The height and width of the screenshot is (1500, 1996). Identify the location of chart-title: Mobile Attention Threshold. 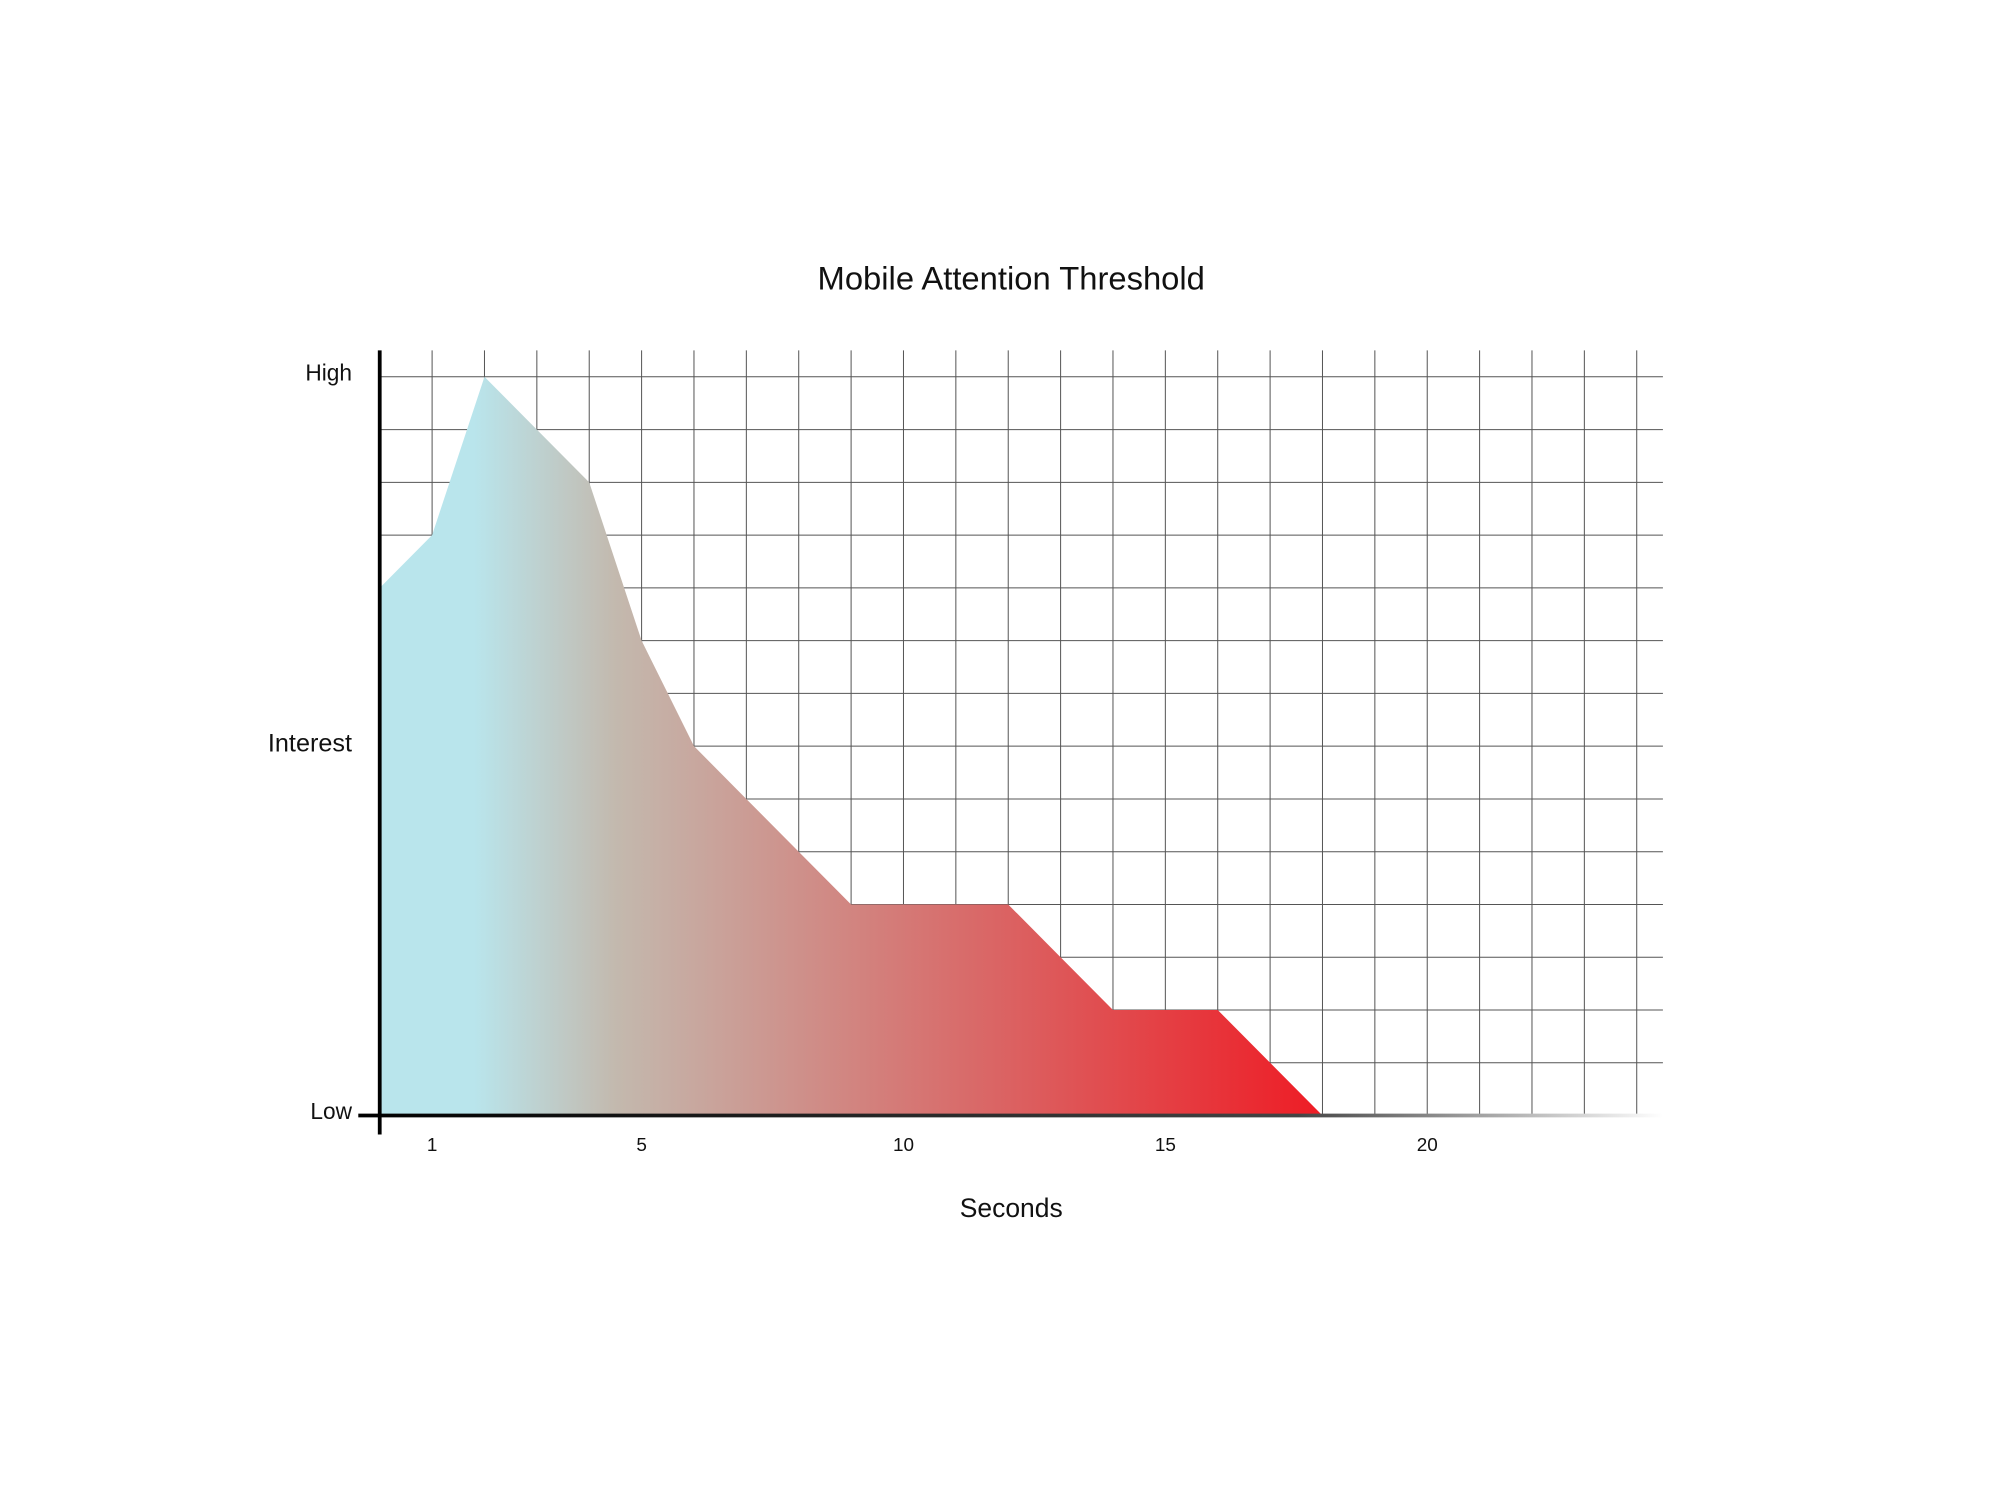
(1011, 278).